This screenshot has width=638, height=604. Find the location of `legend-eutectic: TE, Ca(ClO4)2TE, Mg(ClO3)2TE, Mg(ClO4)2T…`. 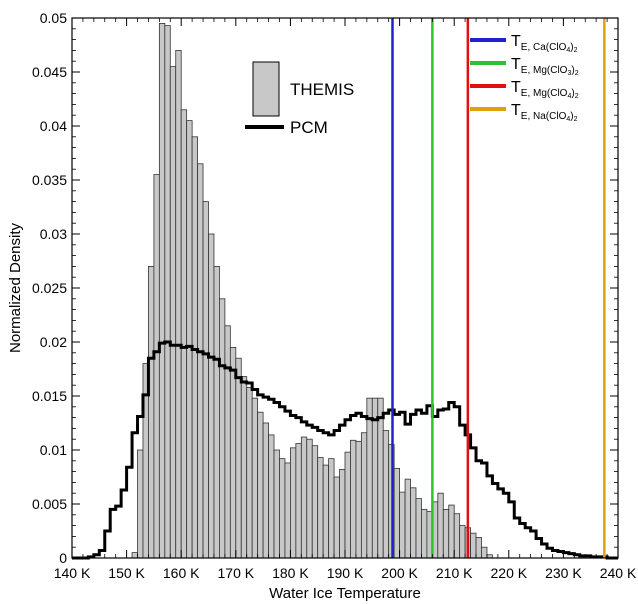

legend-eutectic: TE, Ca(ClO4)2TE, Mg(ClO3)2TE, Mg(ClO4)2T… is located at coordinates (524, 78).